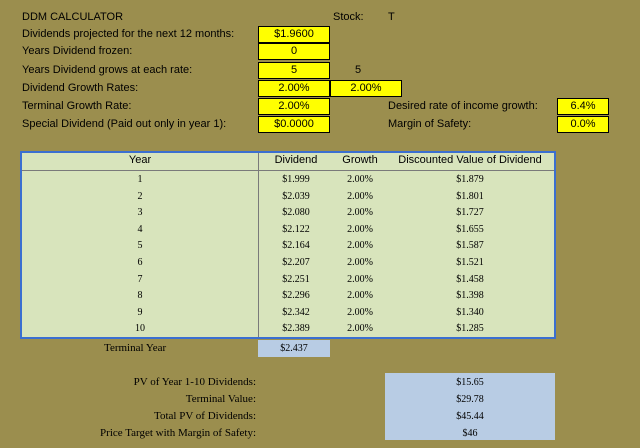 This screenshot has width=640, height=448. Describe the element at coordinates (140, 196) in the screenshot. I see `cell-year: 2` at that location.